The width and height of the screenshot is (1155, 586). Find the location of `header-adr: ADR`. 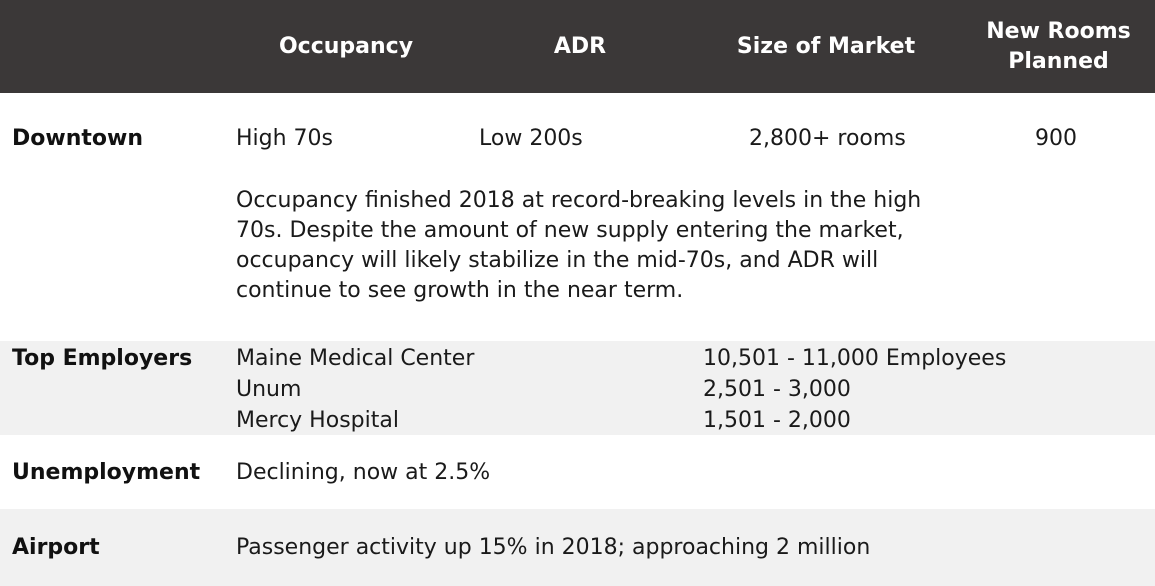

header-adr: ADR is located at coordinates (580, 46).